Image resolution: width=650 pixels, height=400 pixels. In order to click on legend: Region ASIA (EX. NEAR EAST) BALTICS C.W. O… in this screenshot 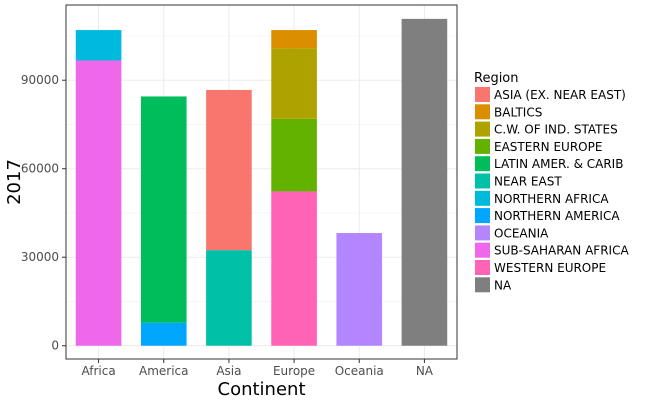, I will do `click(551, 182)`.